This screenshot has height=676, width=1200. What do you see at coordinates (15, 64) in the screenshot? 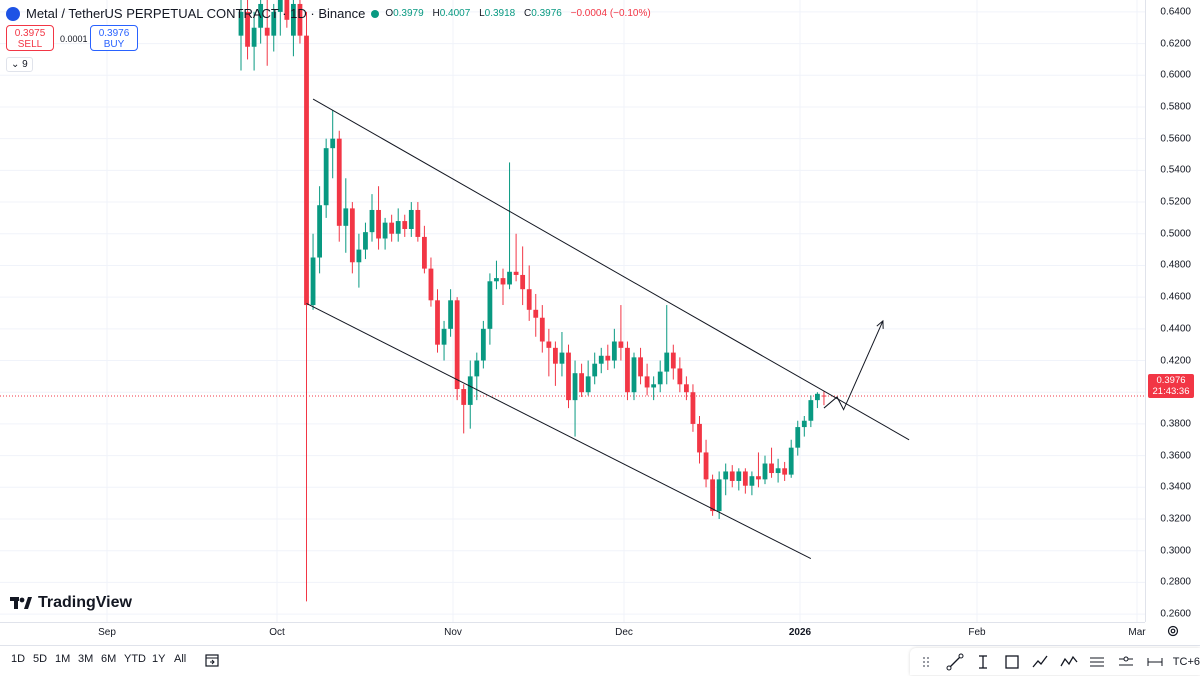
I see `chevron-down-icon: ⌄` at bounding box center [15, 64].